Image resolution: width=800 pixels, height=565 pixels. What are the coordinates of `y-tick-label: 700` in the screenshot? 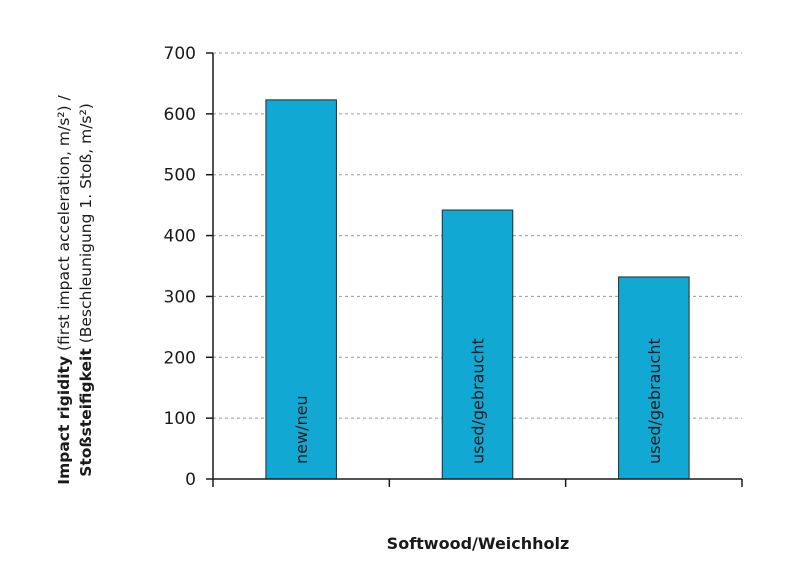 It's located at (180, 54).